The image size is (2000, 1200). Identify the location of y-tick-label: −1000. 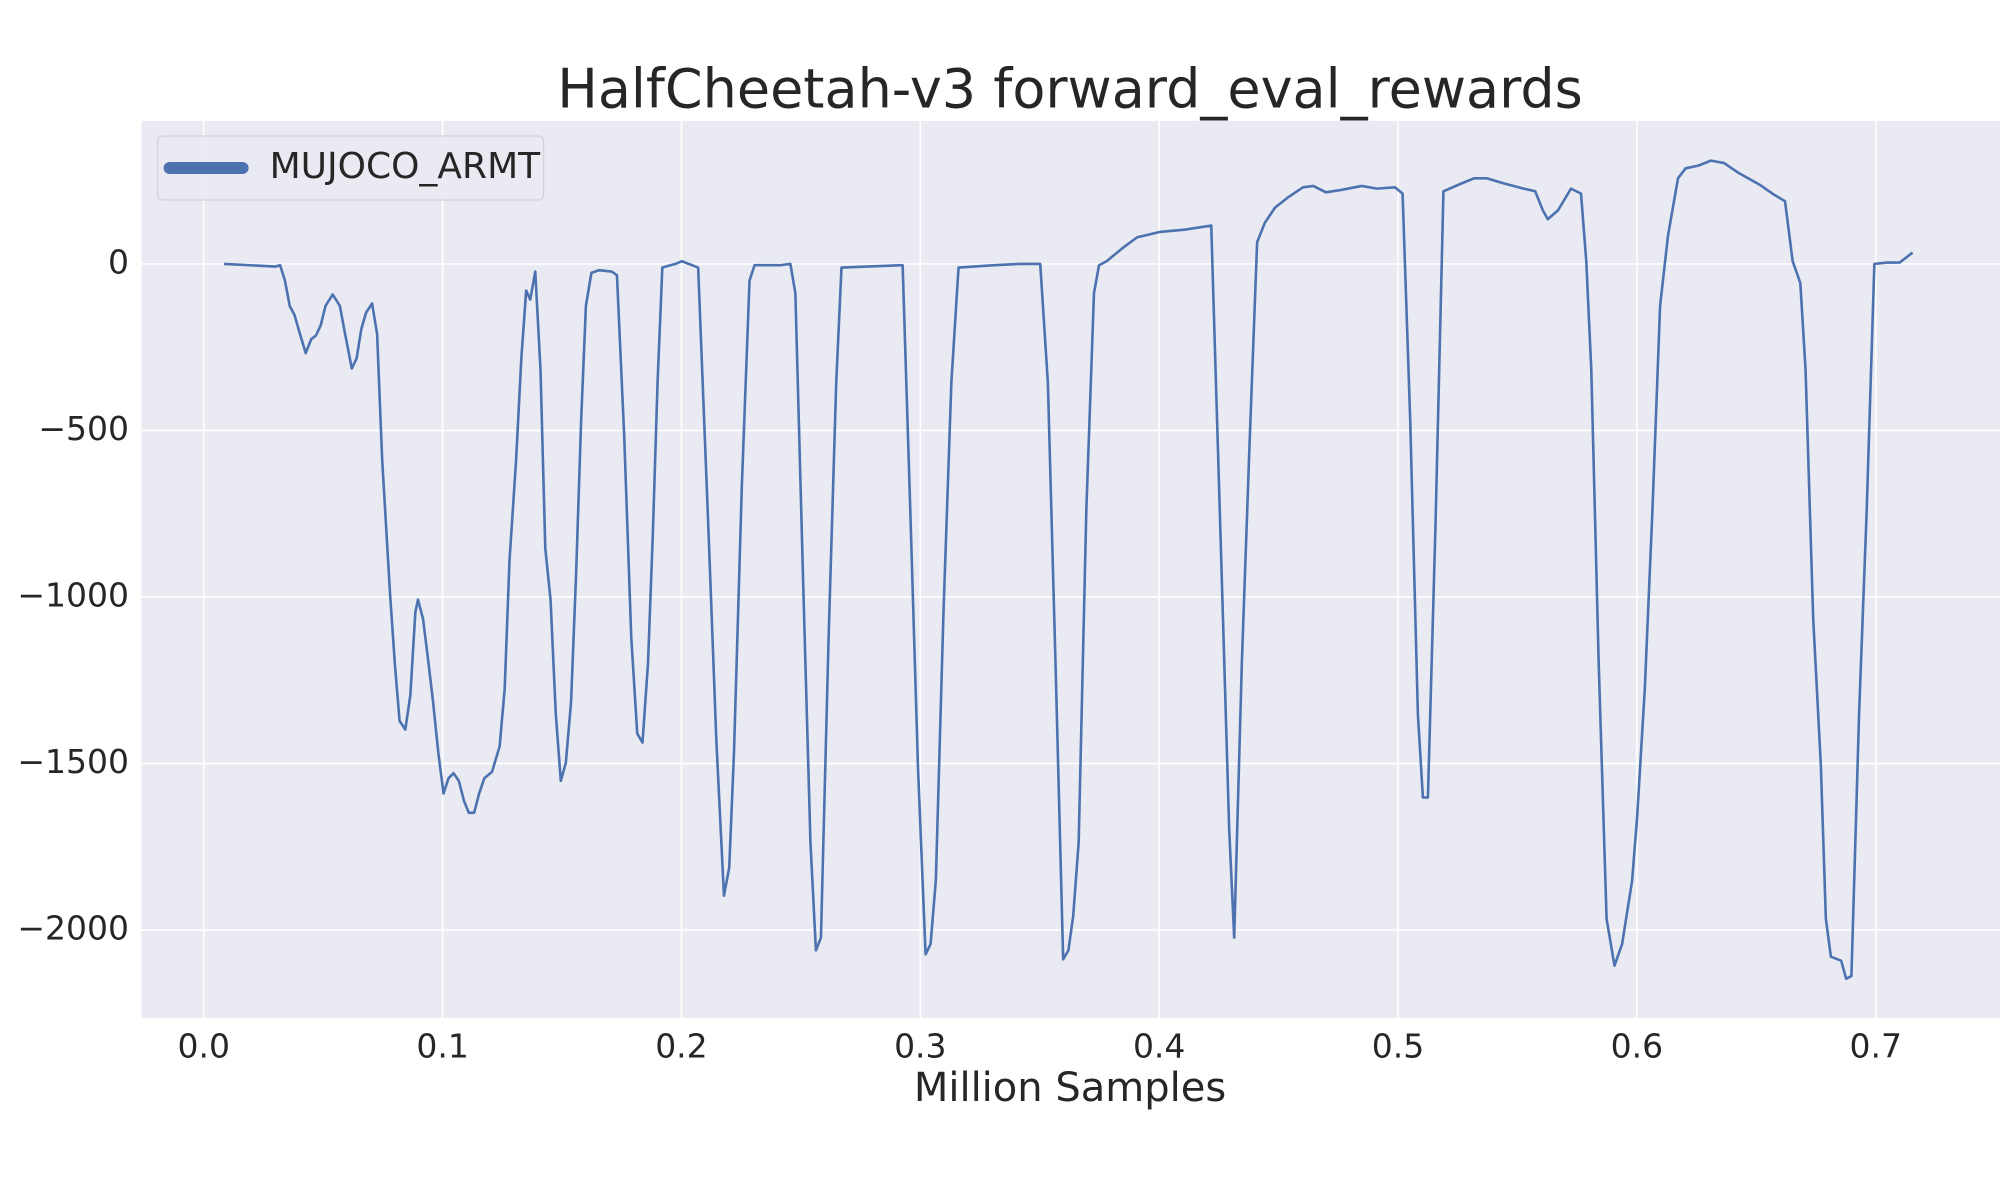
(73, 594).